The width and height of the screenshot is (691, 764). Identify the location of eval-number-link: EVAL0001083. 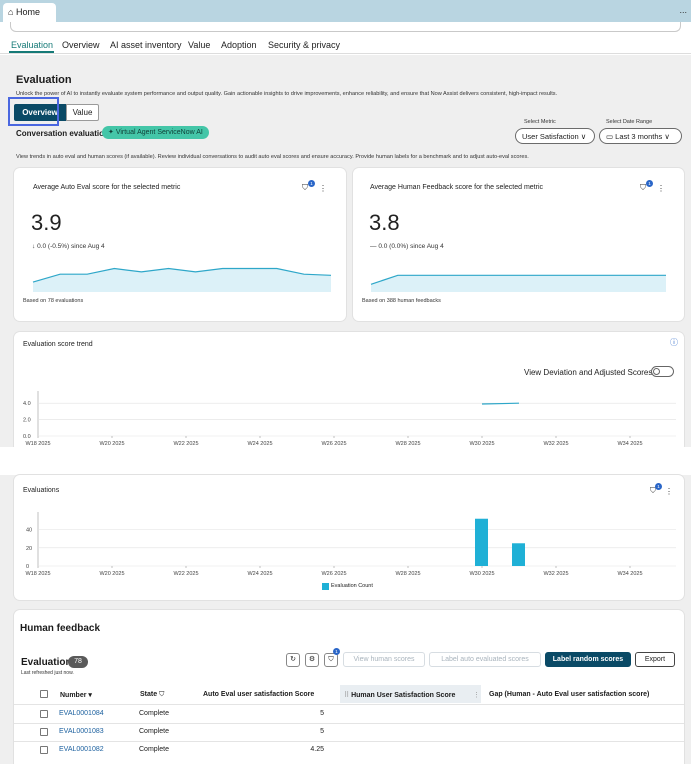
(81, 731).